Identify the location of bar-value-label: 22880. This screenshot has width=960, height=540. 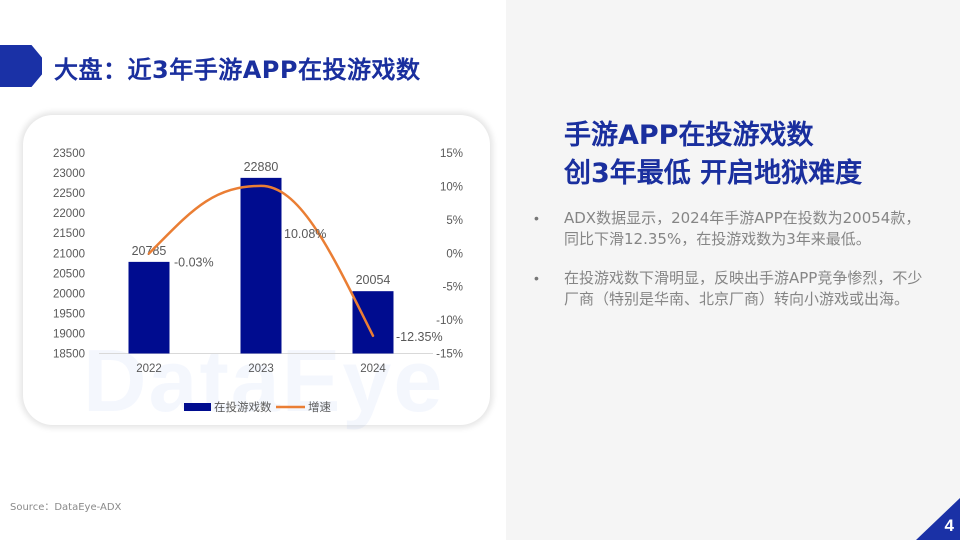
(261, 167).